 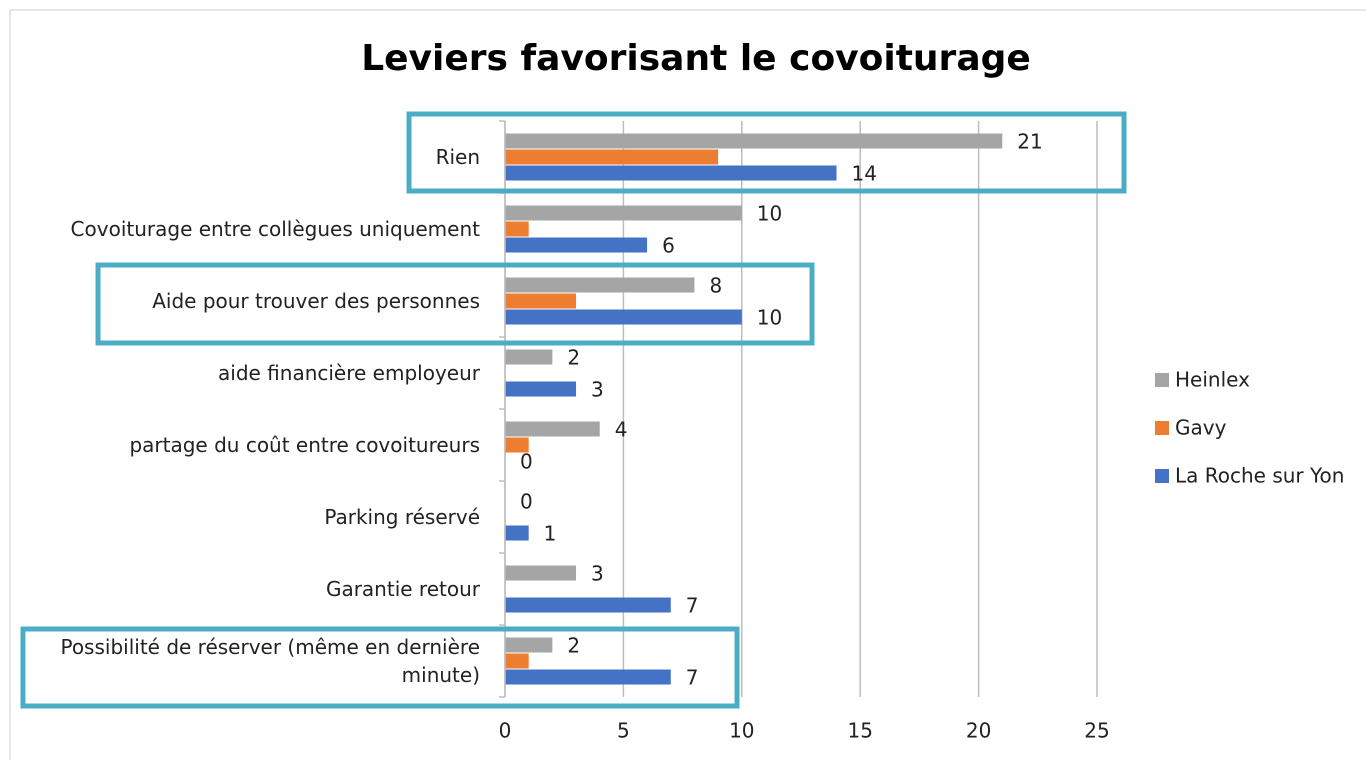 I want to click on x-tick-label: 10, so click(x=741, y=731).